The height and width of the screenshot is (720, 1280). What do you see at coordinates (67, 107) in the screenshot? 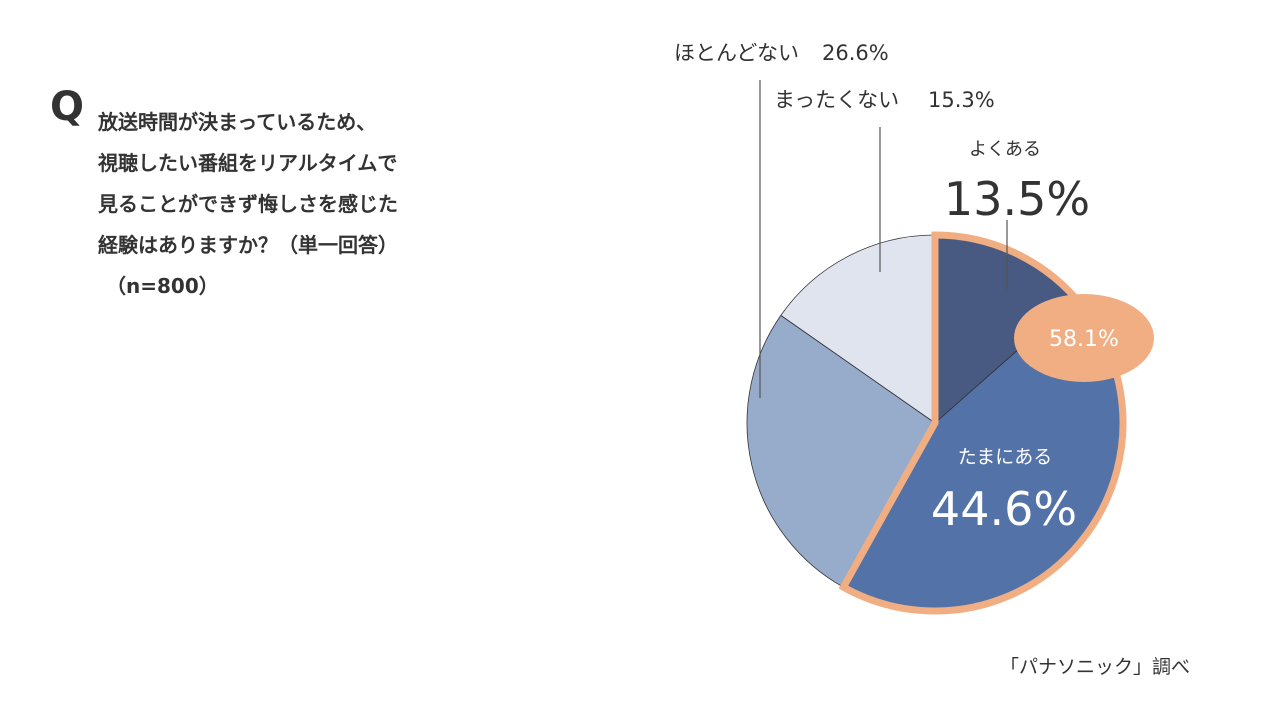
I see `question-mark: Q` at bounding box center [67, 107].